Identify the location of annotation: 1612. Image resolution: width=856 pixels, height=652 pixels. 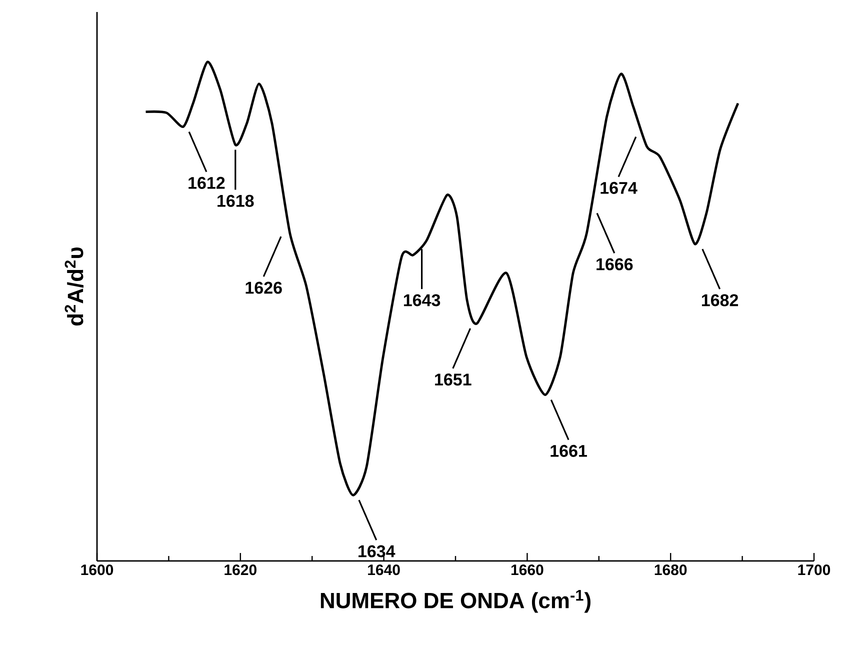
(206, 182).